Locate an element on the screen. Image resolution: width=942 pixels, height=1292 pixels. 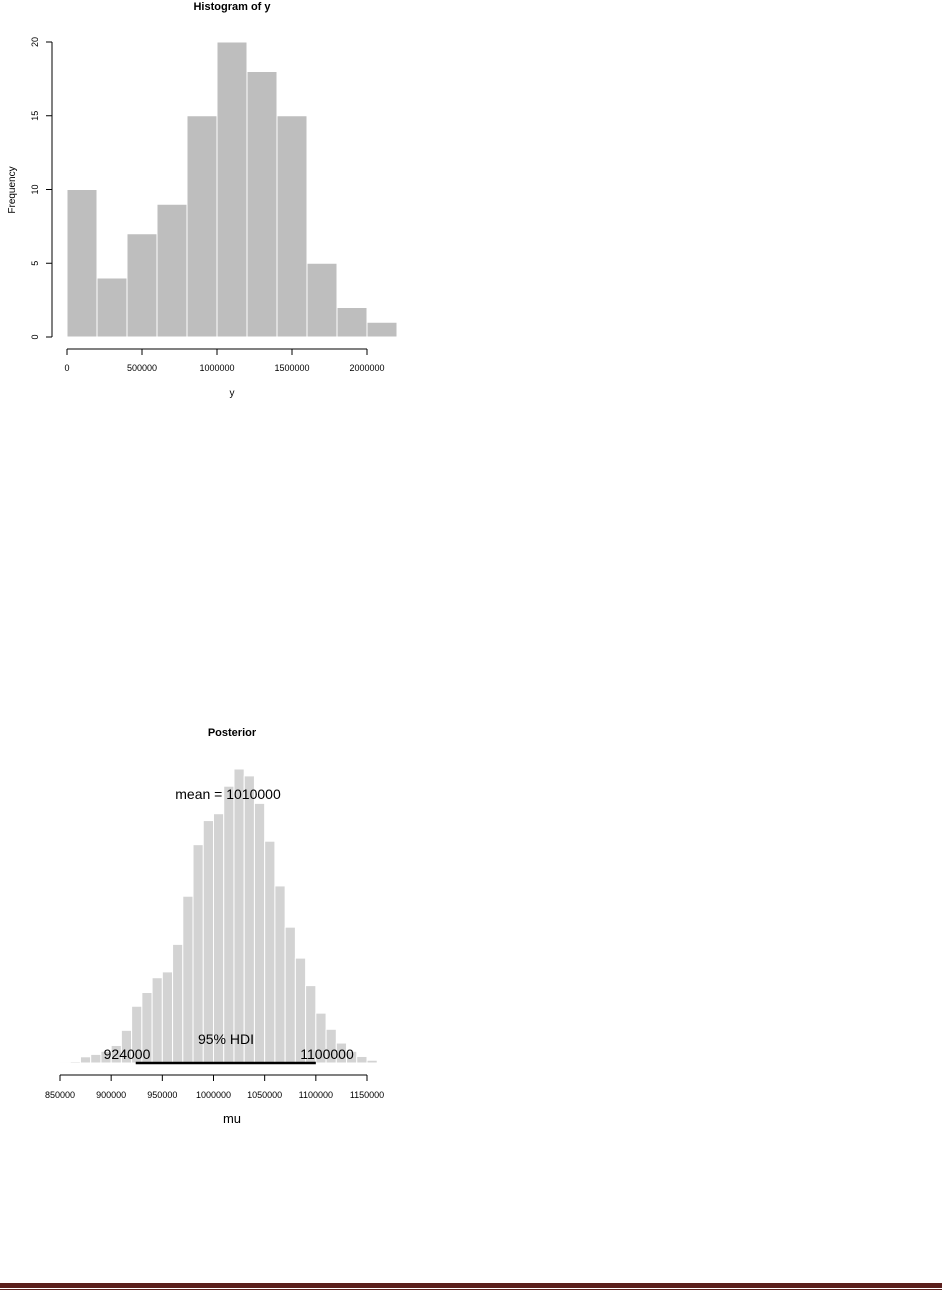
x-axis-label: mu is located at coordinates (232, 1118).